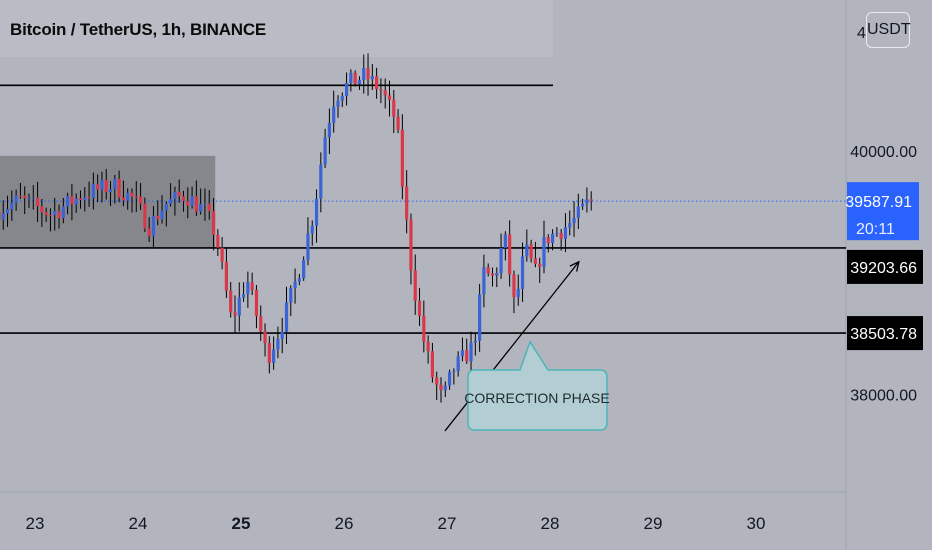  What do you see at coordinates (108, 202) in the screenshot?
I see `consolidation-range` at bounding box center [108, 202].